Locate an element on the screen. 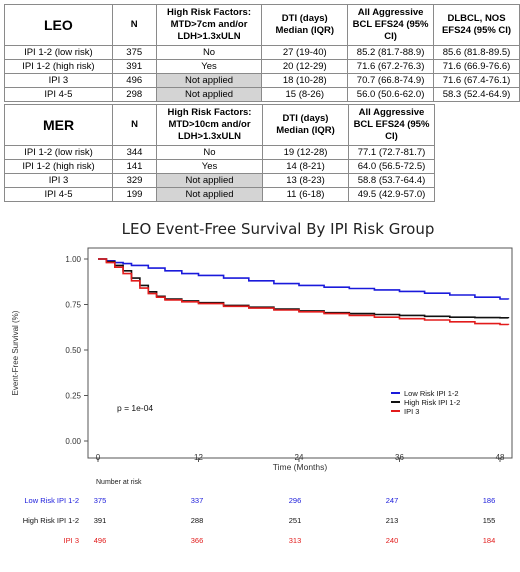 The width and height of the screenshot is (520, 572). risk-count: 186 is located at coordinates (489, 500).